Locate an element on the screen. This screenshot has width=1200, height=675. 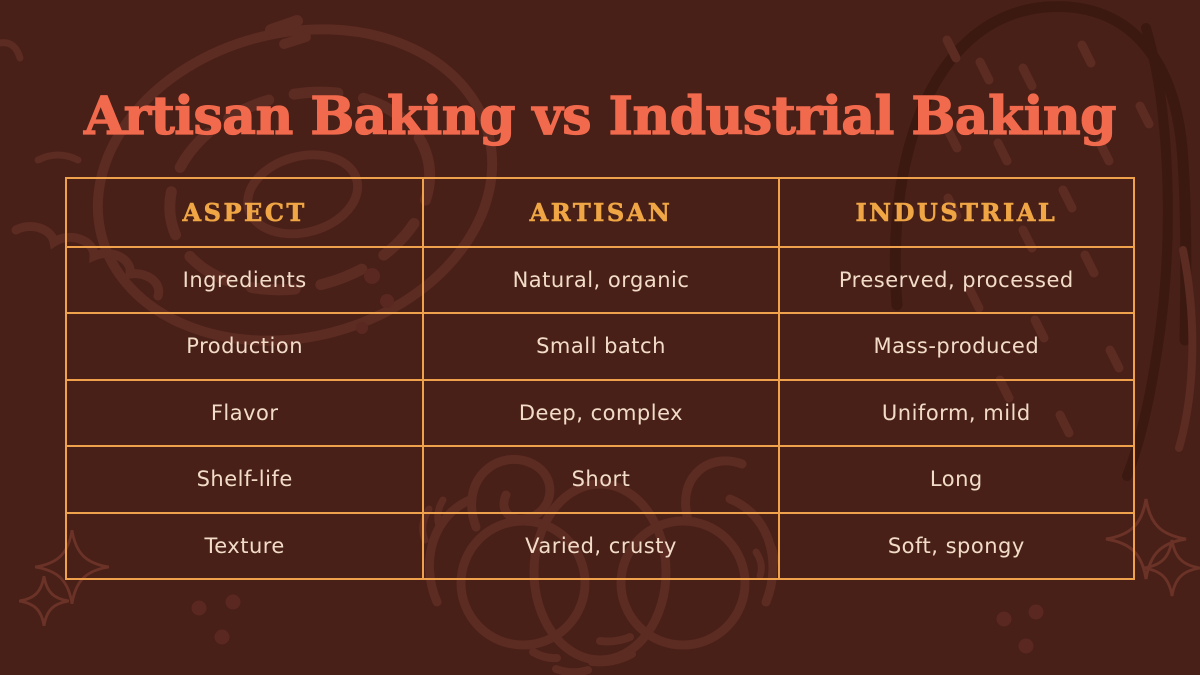
table-cell: Shelf-life is located at coordinates (244, 479).